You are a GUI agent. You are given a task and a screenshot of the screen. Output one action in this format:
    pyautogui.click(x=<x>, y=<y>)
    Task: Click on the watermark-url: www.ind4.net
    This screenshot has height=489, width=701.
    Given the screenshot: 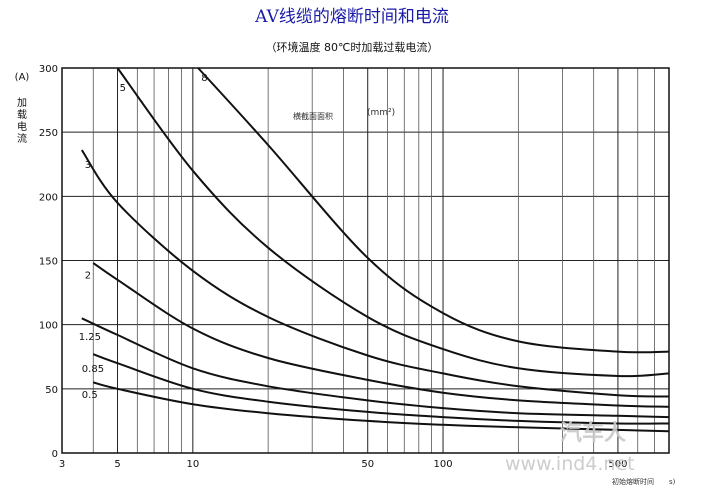 What is the action you would take?
    pyautogui.click(x=570, y=464)
    